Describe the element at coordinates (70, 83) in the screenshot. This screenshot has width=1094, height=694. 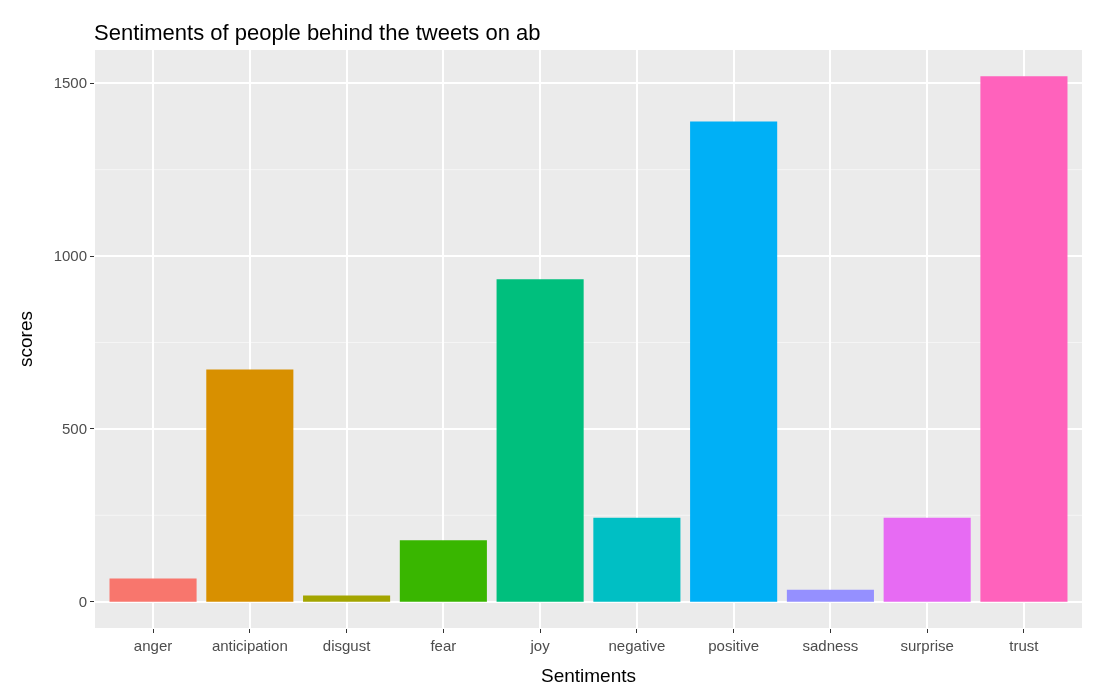
I see `y-tick-label: 1500` at that location.